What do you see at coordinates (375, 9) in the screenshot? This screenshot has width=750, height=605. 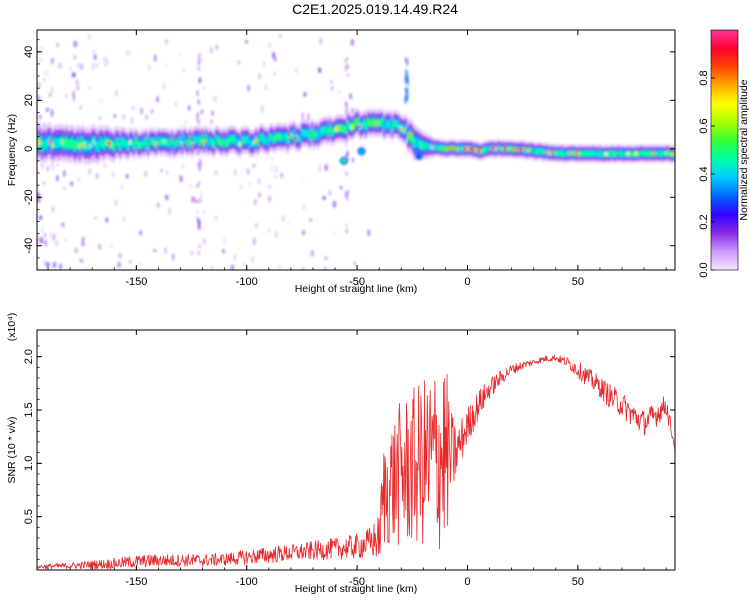 I see `figure-title: C2E1.2025.019.14.49.R24` at bounding box center [375, 9].